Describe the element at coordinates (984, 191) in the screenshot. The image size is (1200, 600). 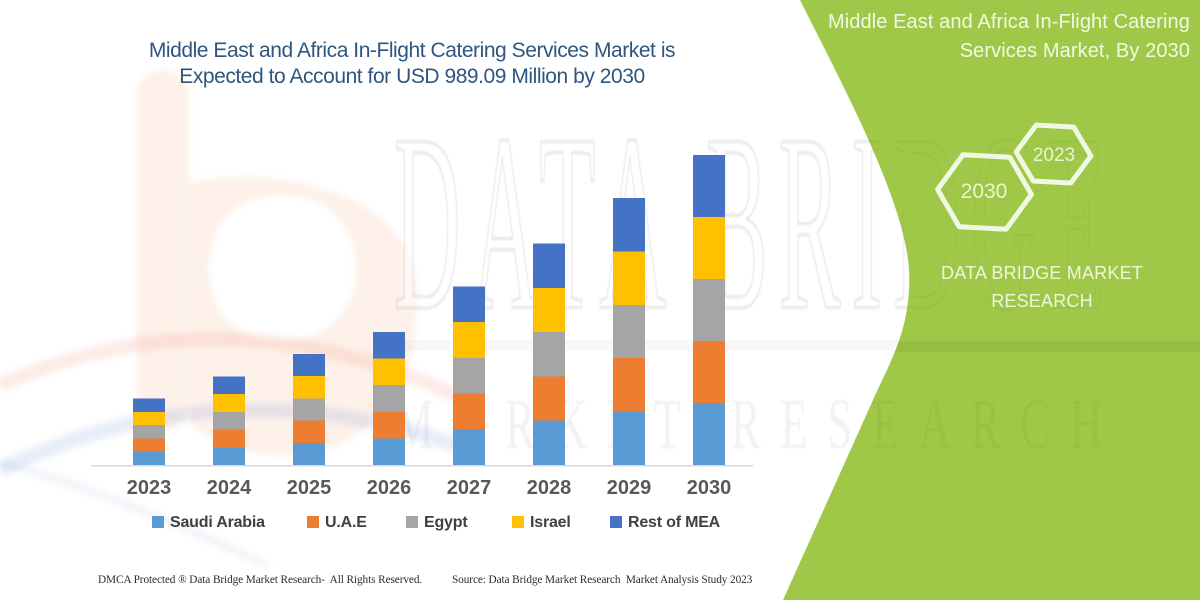
I see `svg-text: 2030` at that location.